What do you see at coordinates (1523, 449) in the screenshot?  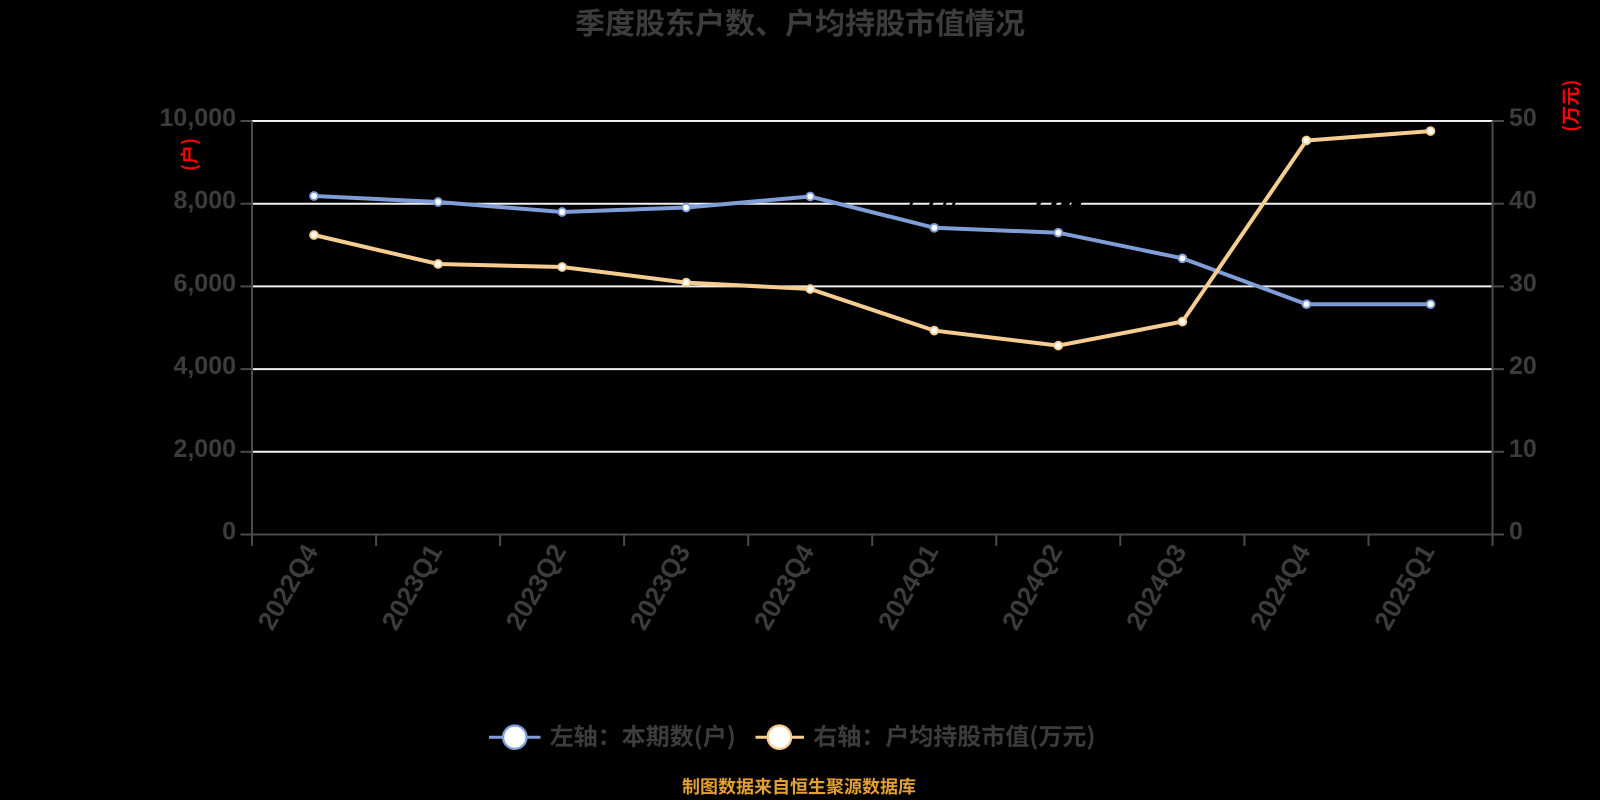 I see `svg-text: 10` at bounding box center [1523, 449].